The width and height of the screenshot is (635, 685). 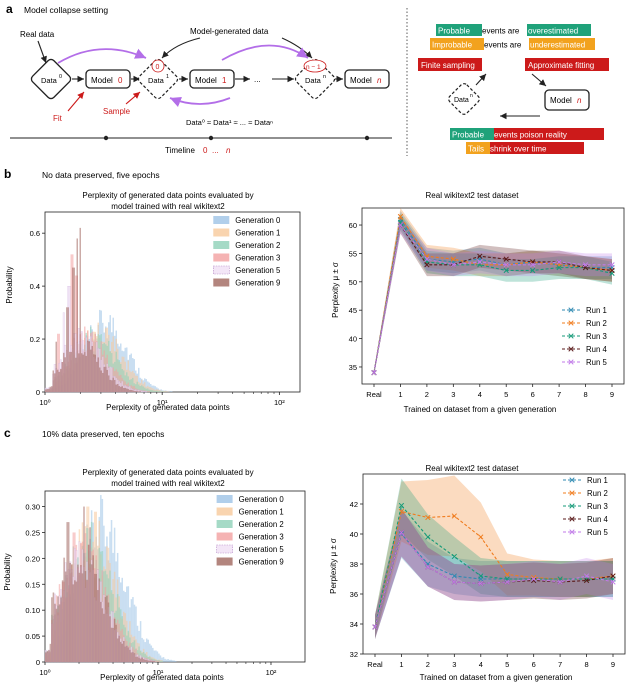 I want to click on b-line-ylabel: Perplexity μ ± σ, so click(x=335, y=290).